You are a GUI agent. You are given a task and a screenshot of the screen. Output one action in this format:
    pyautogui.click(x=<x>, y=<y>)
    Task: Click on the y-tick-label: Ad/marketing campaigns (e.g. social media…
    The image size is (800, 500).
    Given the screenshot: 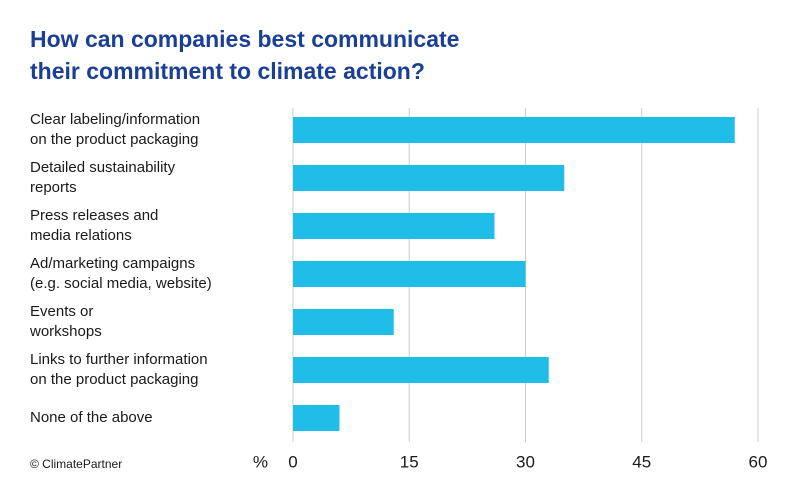 What is the action you would take?
    pyautogui.click(x=121, y=273)
    